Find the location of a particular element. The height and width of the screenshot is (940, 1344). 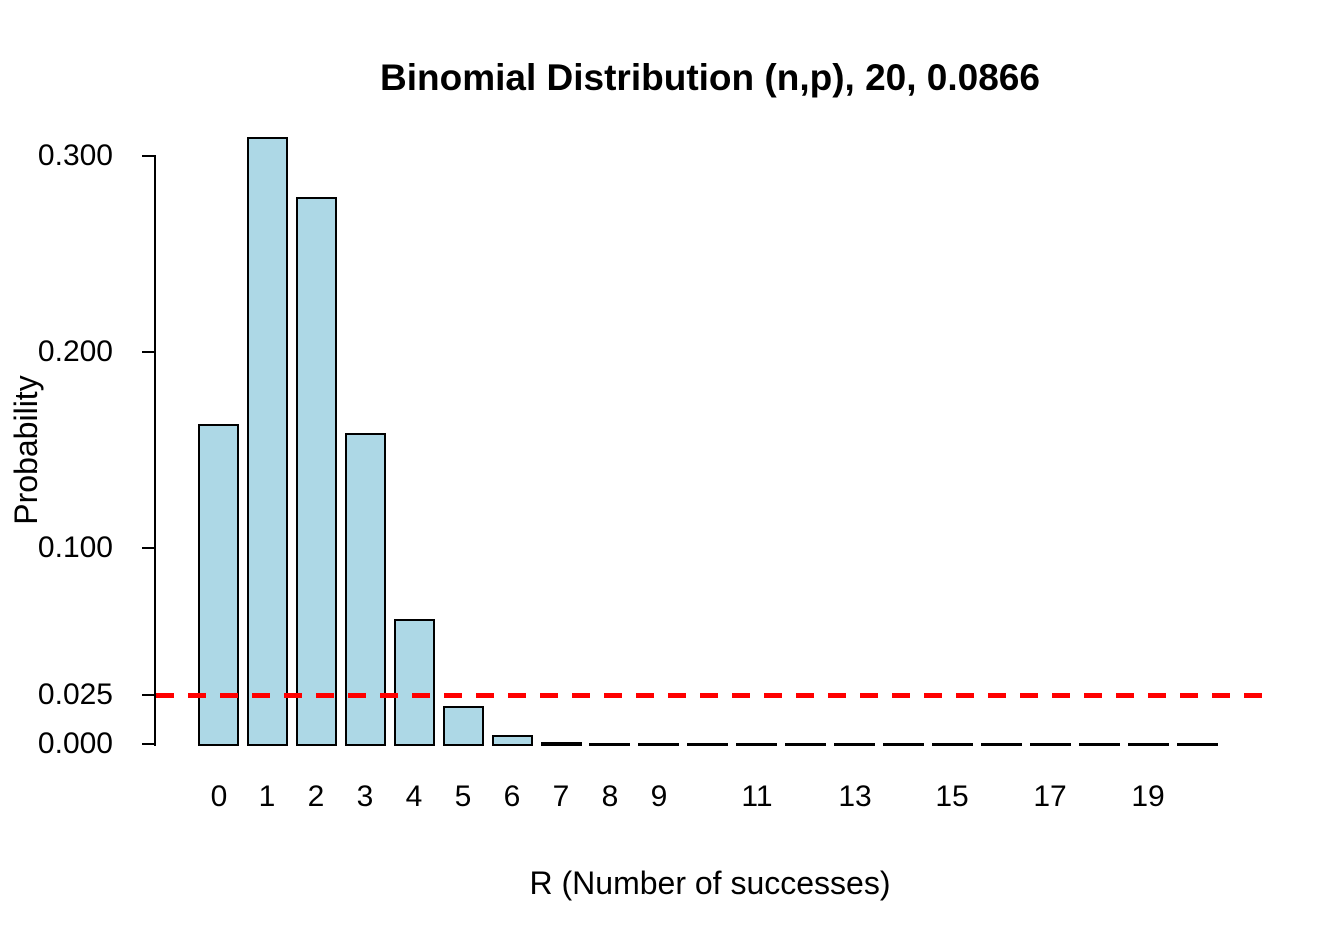

x-tick-label: 9 is located at coordinates (659, 796).